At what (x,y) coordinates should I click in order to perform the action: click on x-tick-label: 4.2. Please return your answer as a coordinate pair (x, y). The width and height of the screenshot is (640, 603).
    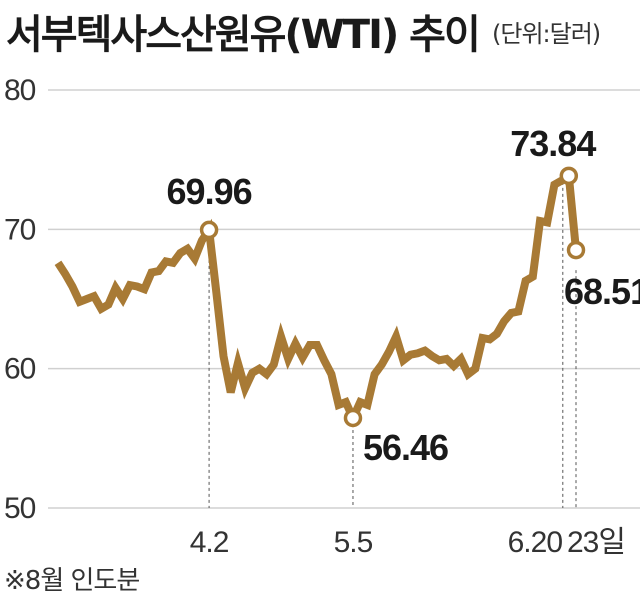
    Looking at the image, I should click on (209, 542).